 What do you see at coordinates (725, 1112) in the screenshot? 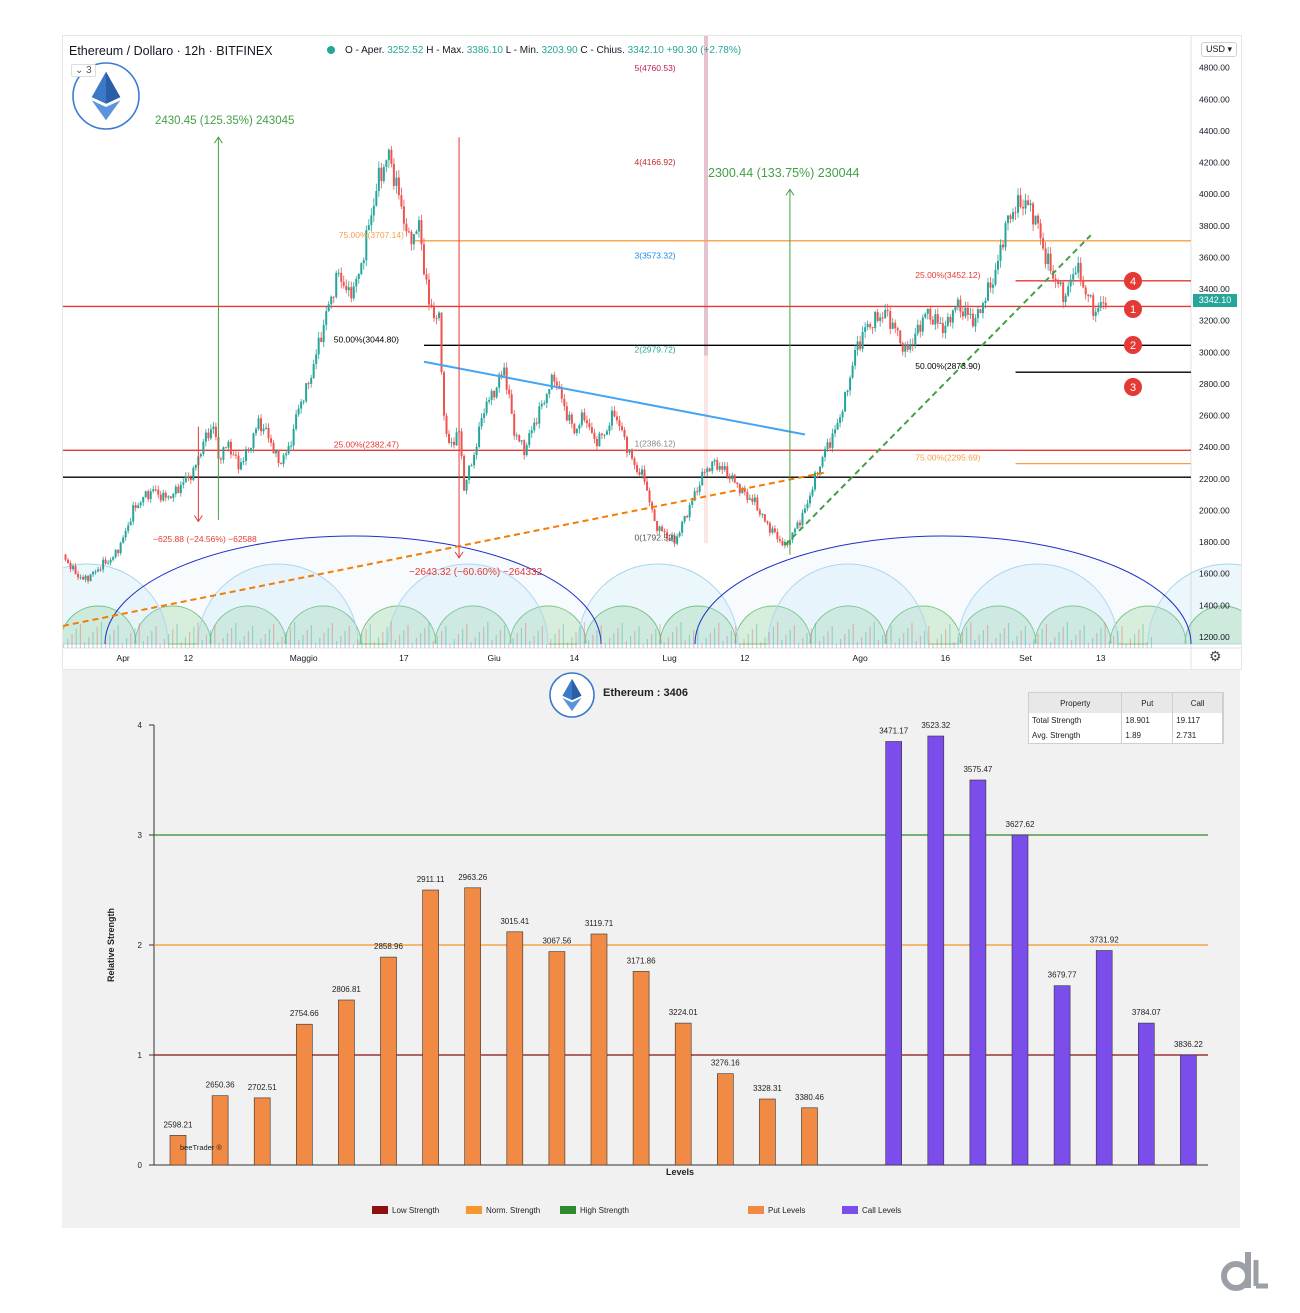
I see `strength-bar-group: 3276.16` at bounding box center [725, 1112].